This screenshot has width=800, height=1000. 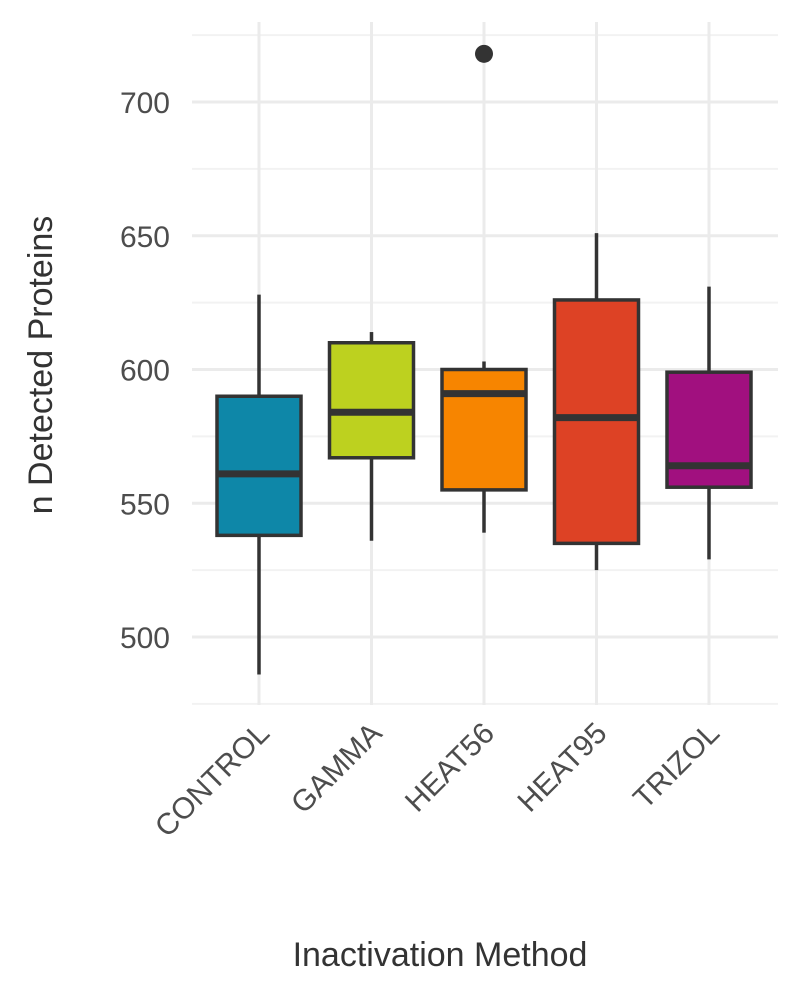 I want to click on box-iqr-heat56, so click(x=484, y=429).